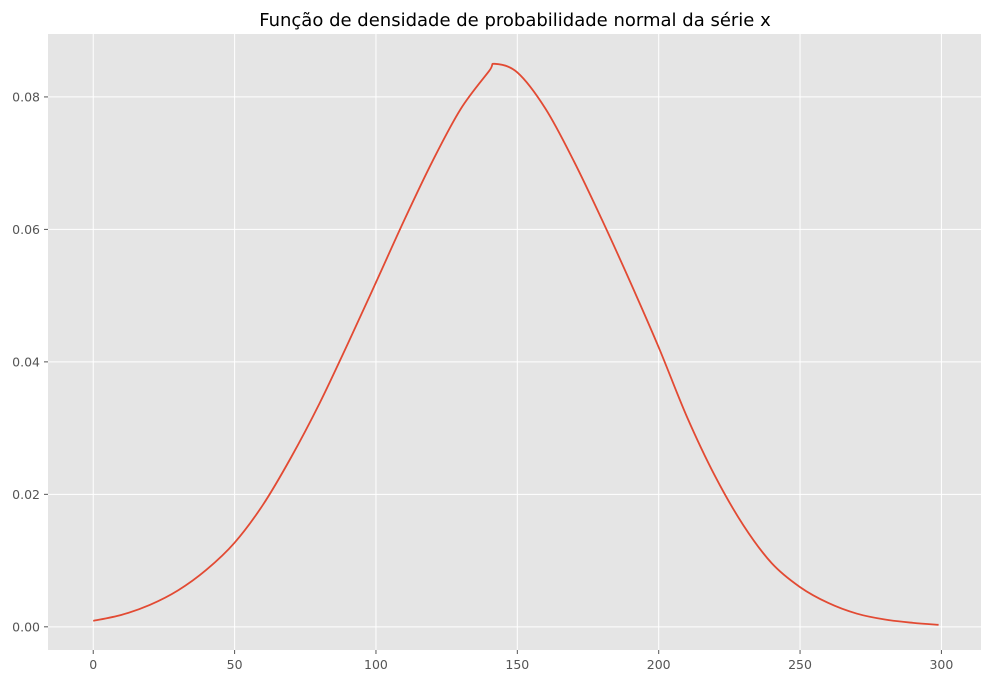  I want to click on x-axis: 0 50 100 150 200 250 300, so click(521, 661).